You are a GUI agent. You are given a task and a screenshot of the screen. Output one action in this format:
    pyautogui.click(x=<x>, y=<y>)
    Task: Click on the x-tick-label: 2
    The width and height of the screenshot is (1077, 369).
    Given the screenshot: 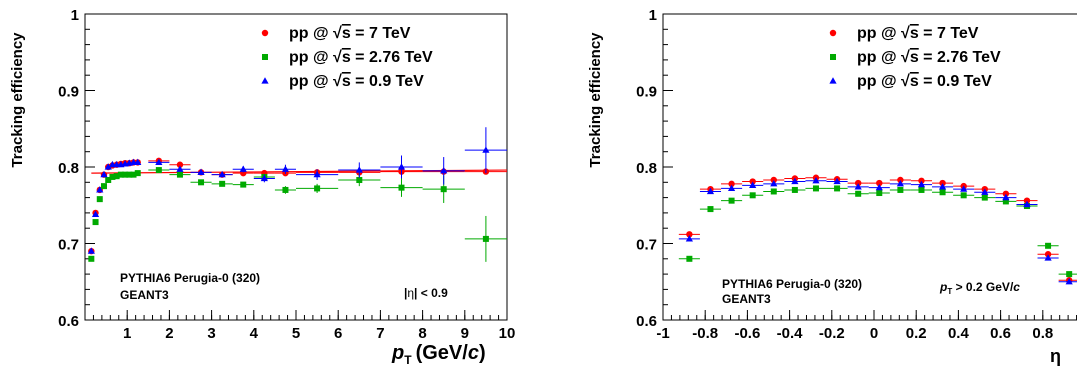 What is the action you would take?
    pyautogui.click(x=169, y=333)
    